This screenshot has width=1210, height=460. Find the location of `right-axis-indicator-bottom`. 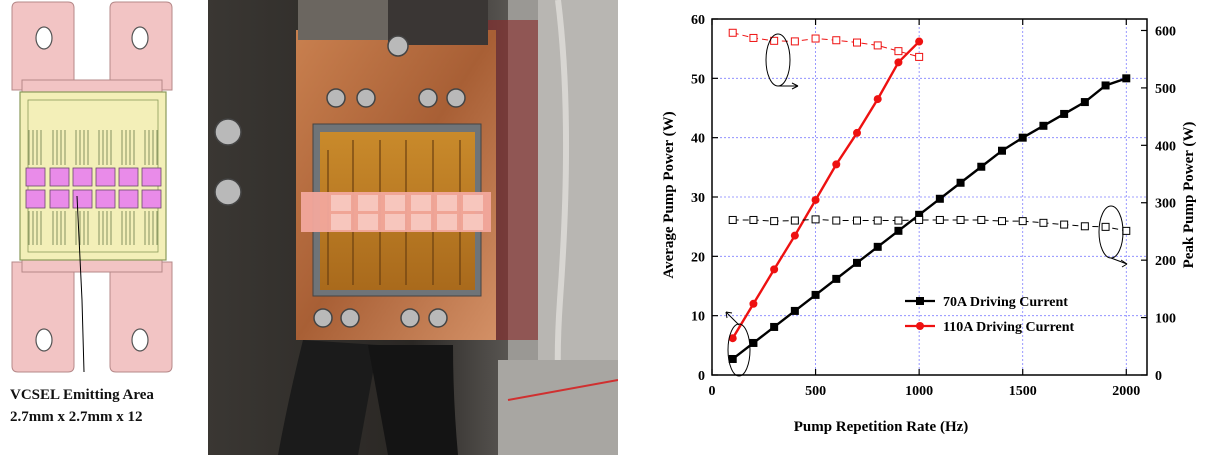

right-axis-indicator-bottom is located at coordinates (1111, 232).